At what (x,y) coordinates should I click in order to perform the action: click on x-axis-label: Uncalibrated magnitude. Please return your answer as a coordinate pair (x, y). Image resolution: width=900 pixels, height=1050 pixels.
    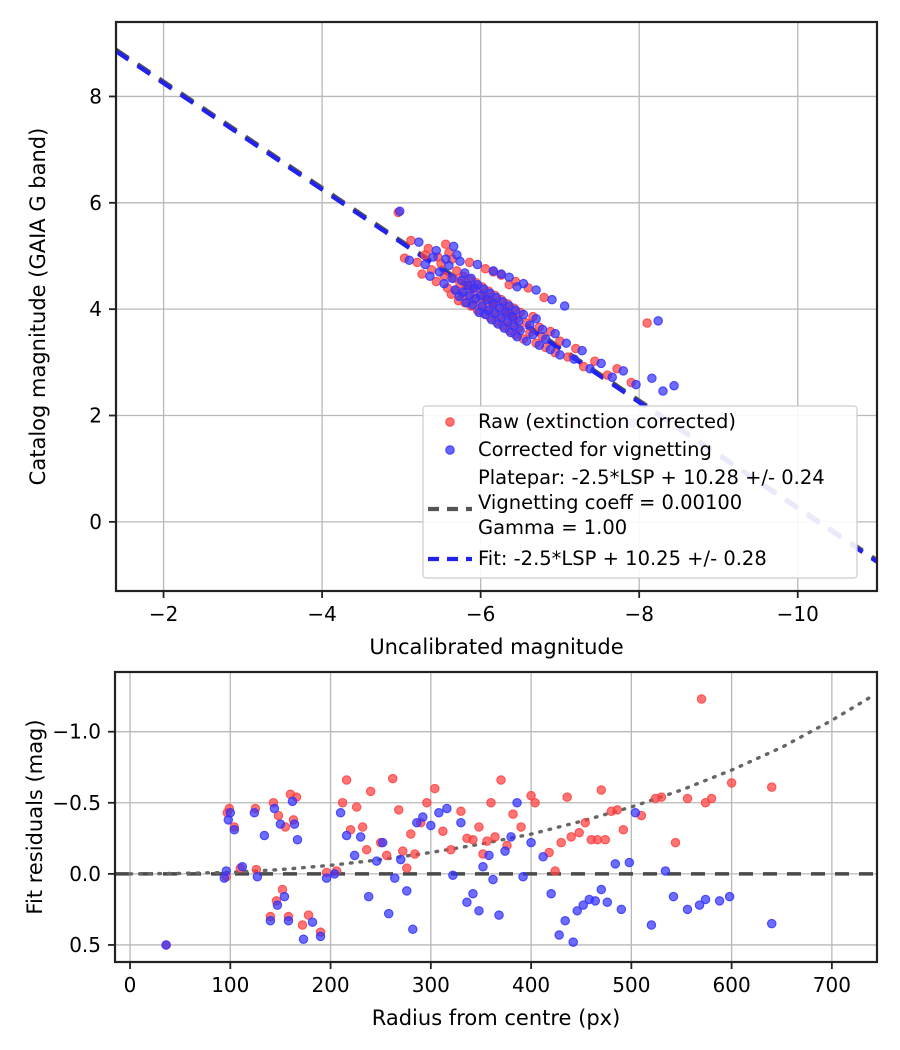
    Looking at the image, I should click on (496, 647).